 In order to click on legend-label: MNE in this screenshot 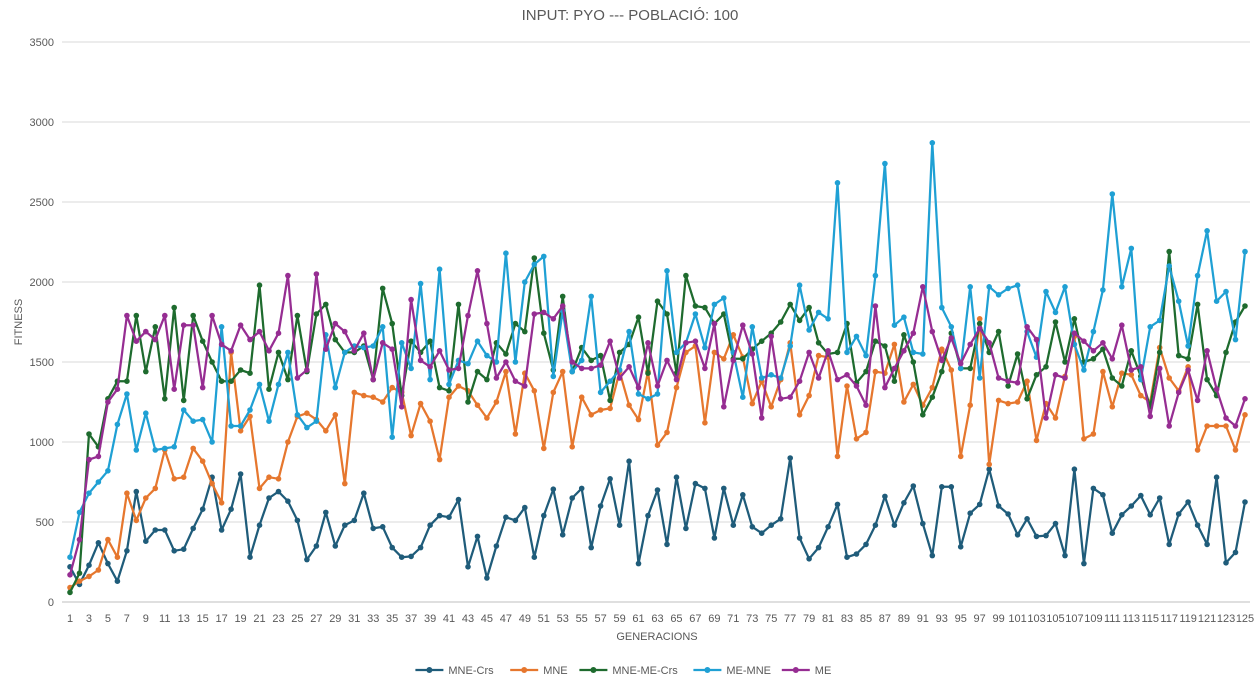, I will do `click(555, 671)`.